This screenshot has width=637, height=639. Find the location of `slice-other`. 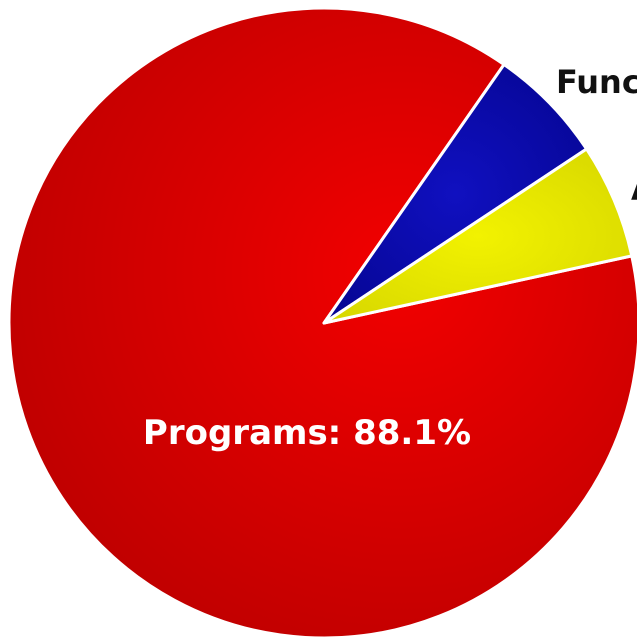

slice-other is located at coordinates (478, 236).